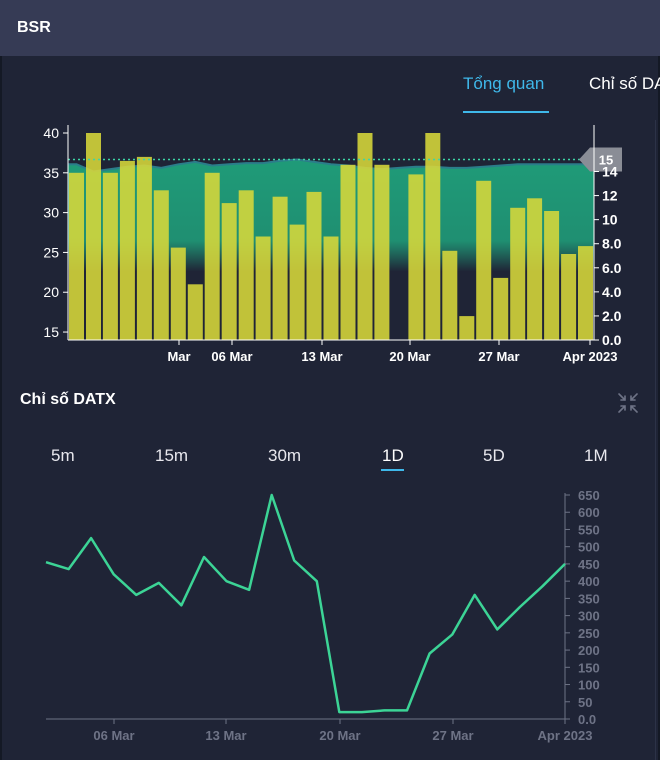 This screenshot has width=660, height=760. What do you see at coordinates (589, 512) in the screenshot?
I see `y-tick-label: 600` at bounding box center [589, 512].